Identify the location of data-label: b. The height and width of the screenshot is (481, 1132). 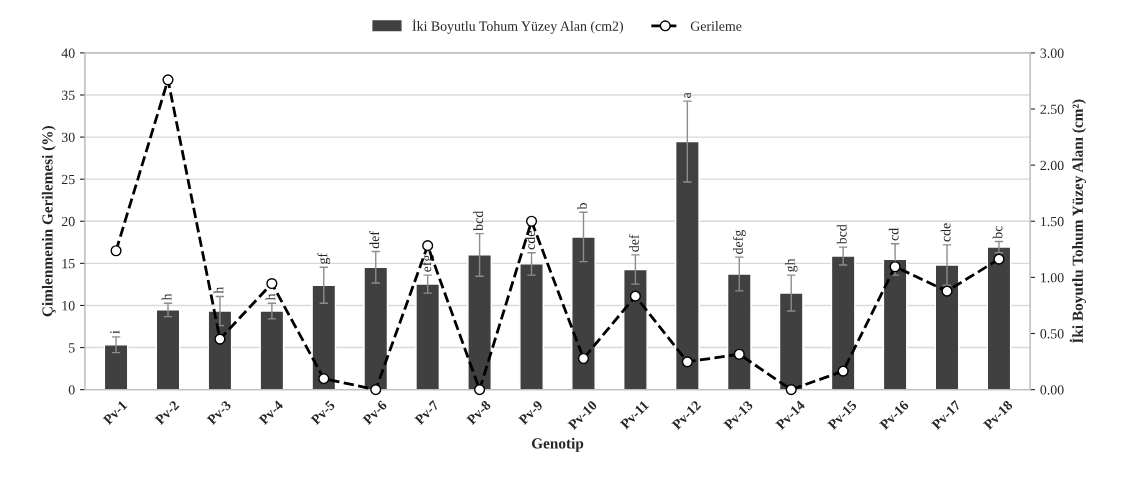
(582, 206).